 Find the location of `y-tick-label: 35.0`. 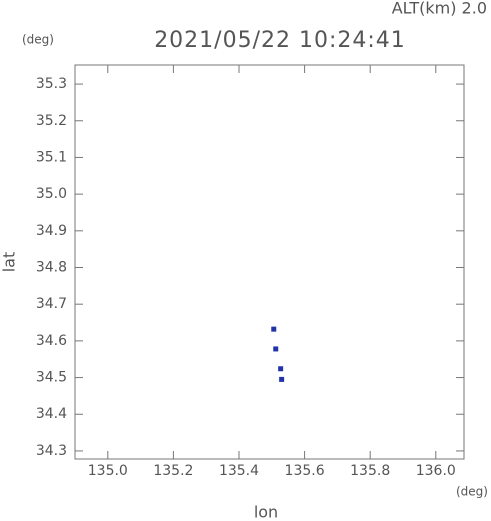

y-tick-label: 35.0 is located at coordinates (51, 194).